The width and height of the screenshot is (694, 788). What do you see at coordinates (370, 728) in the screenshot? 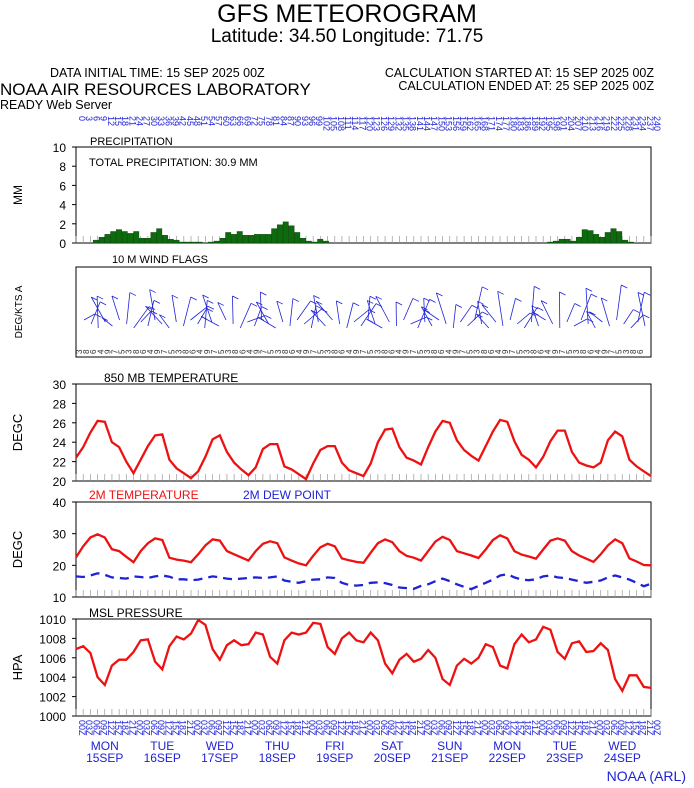
I see `bottom-hour-label: 00Z` at bounding box center [370, 728].